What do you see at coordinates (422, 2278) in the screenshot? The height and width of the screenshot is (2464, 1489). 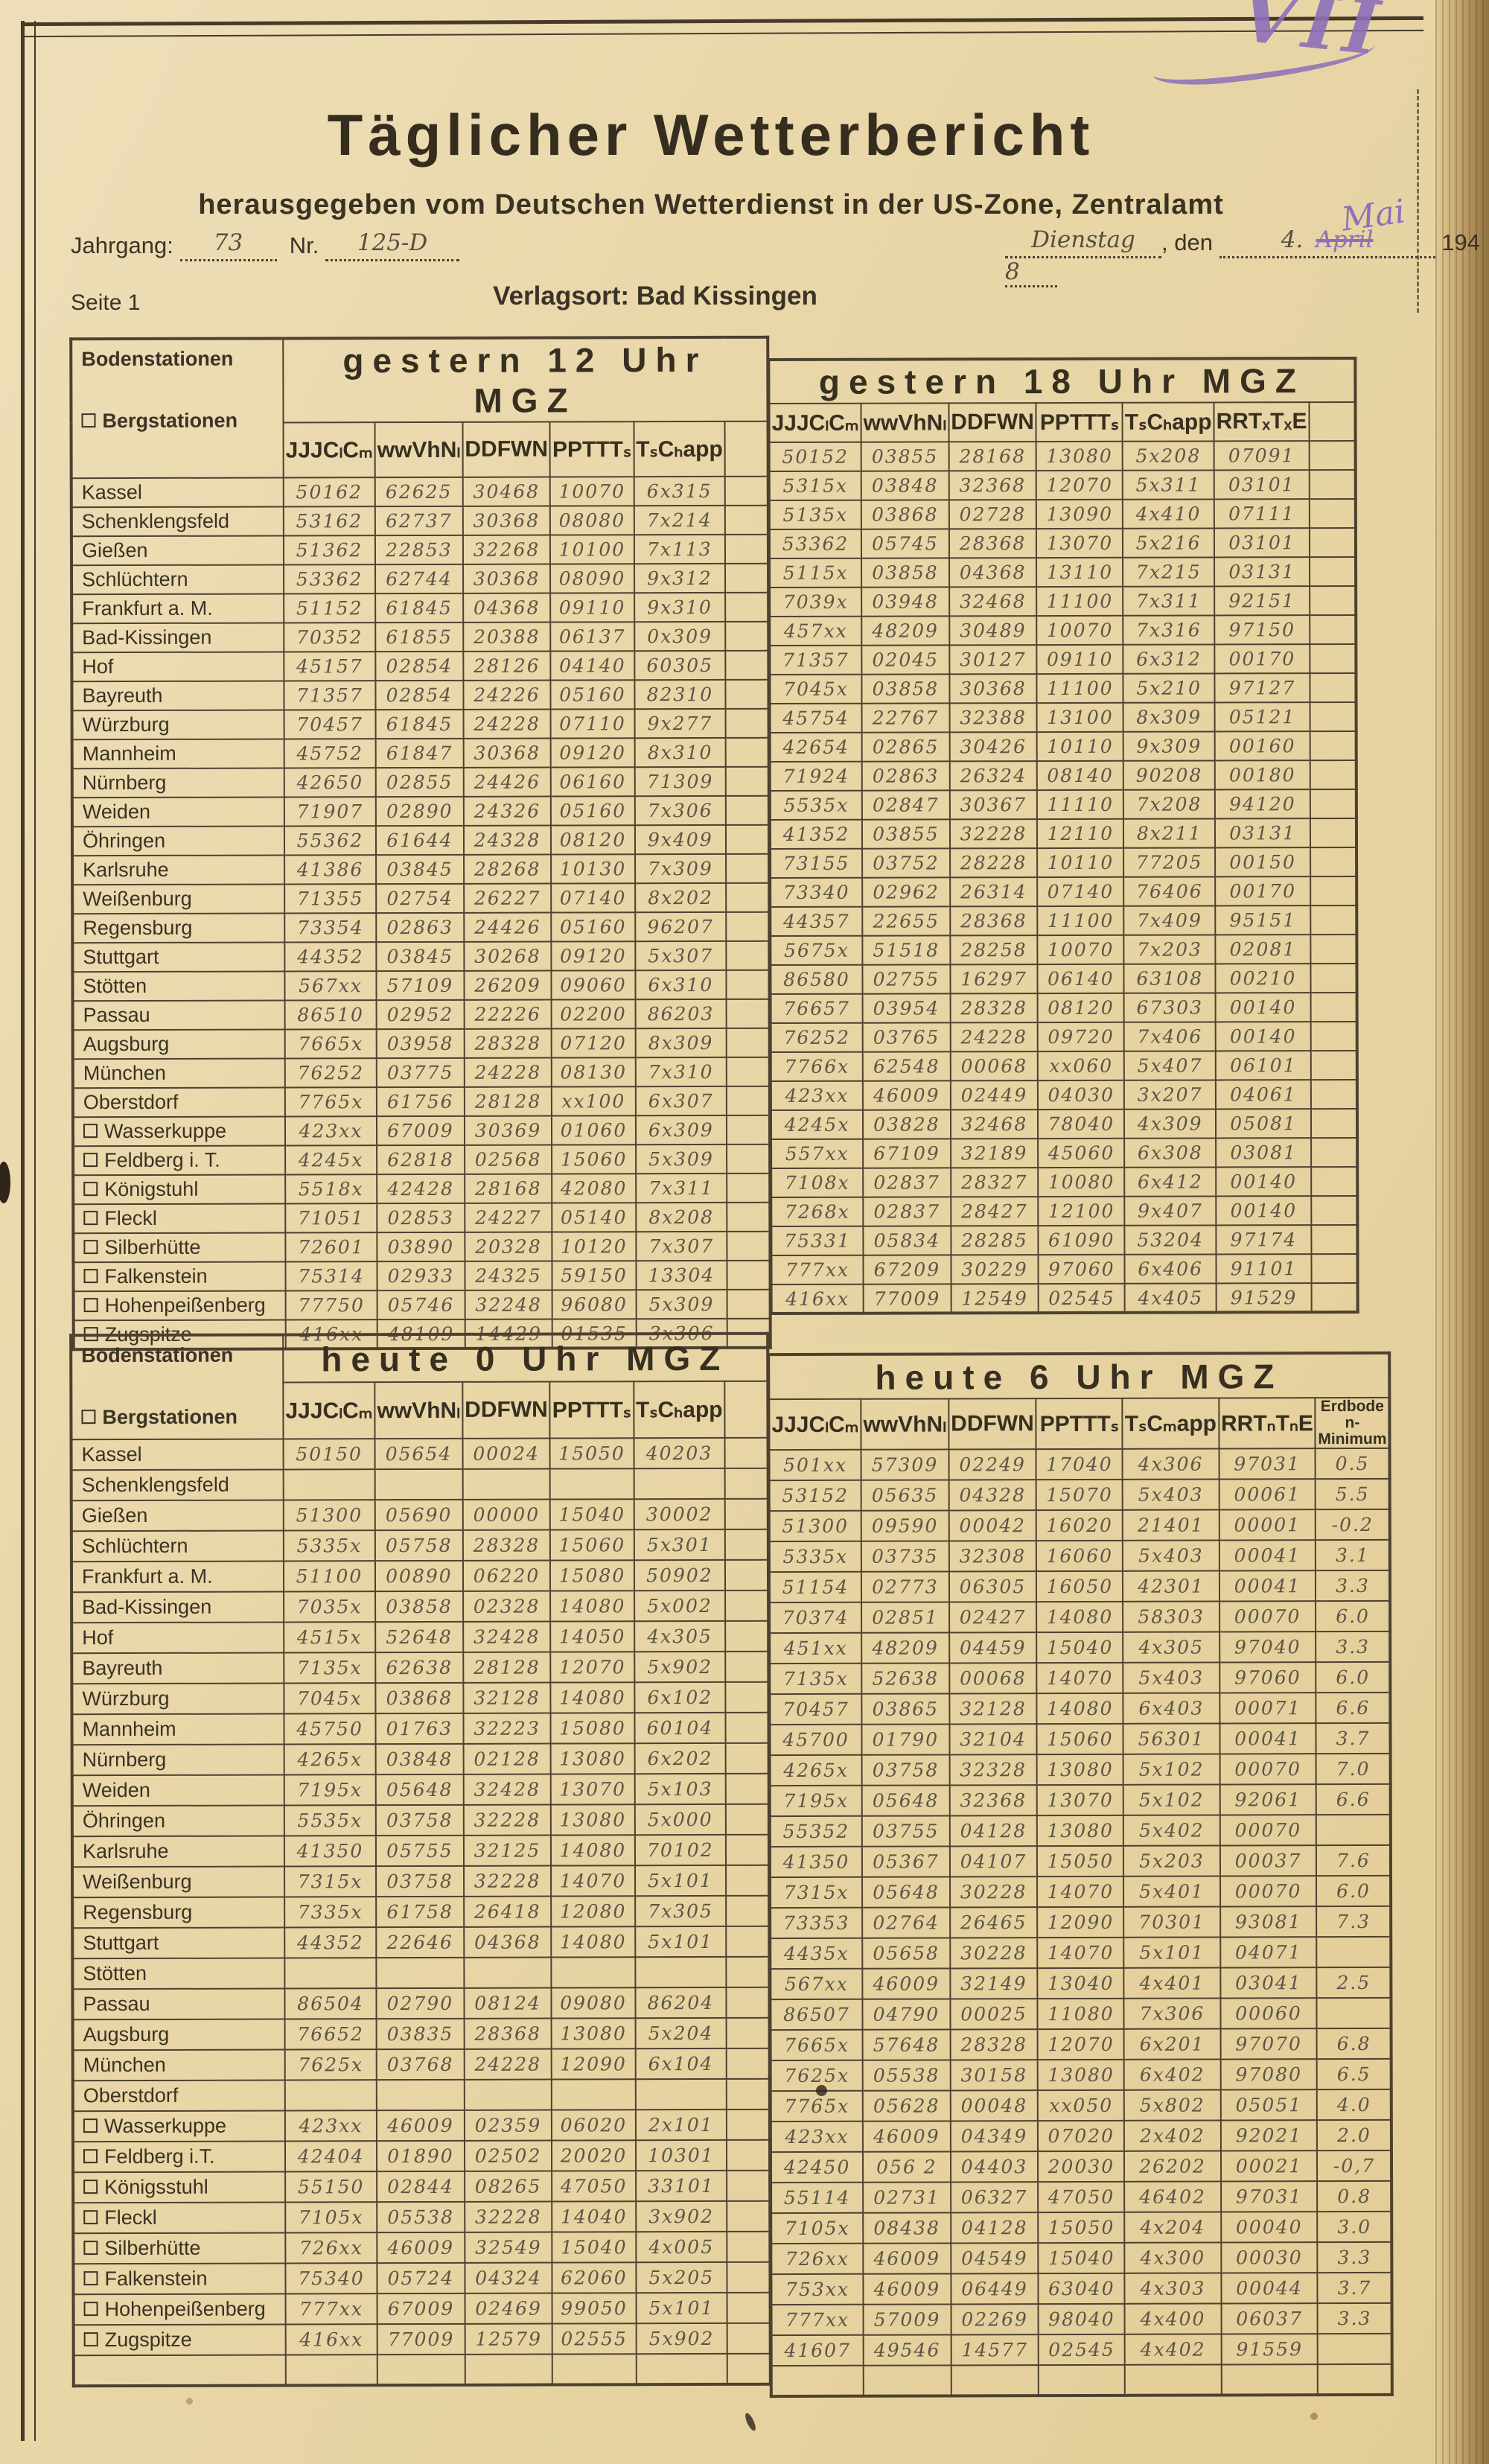 I see `table-row: Falkenstein 75340 05724 04324 62060 5x205` at bounding box center [422, 2278].